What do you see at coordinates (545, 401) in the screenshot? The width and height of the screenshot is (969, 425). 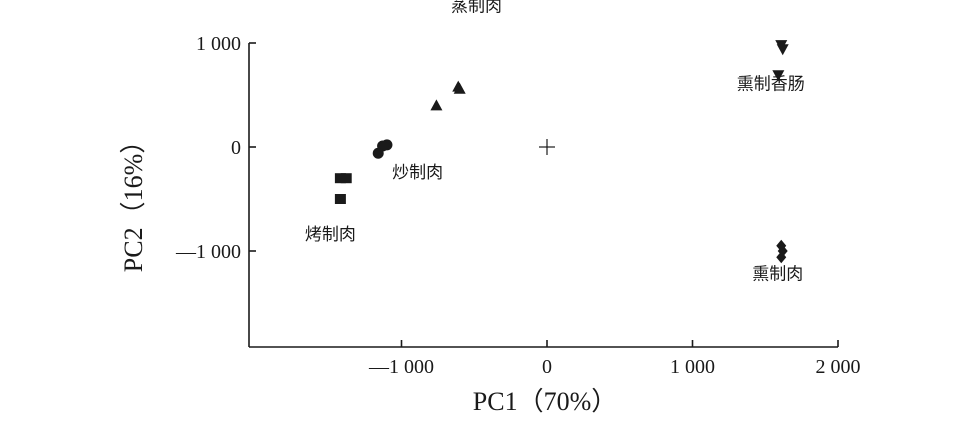 I see `x-axis-title: PC1（70%）` at bounding box center [545, 401].